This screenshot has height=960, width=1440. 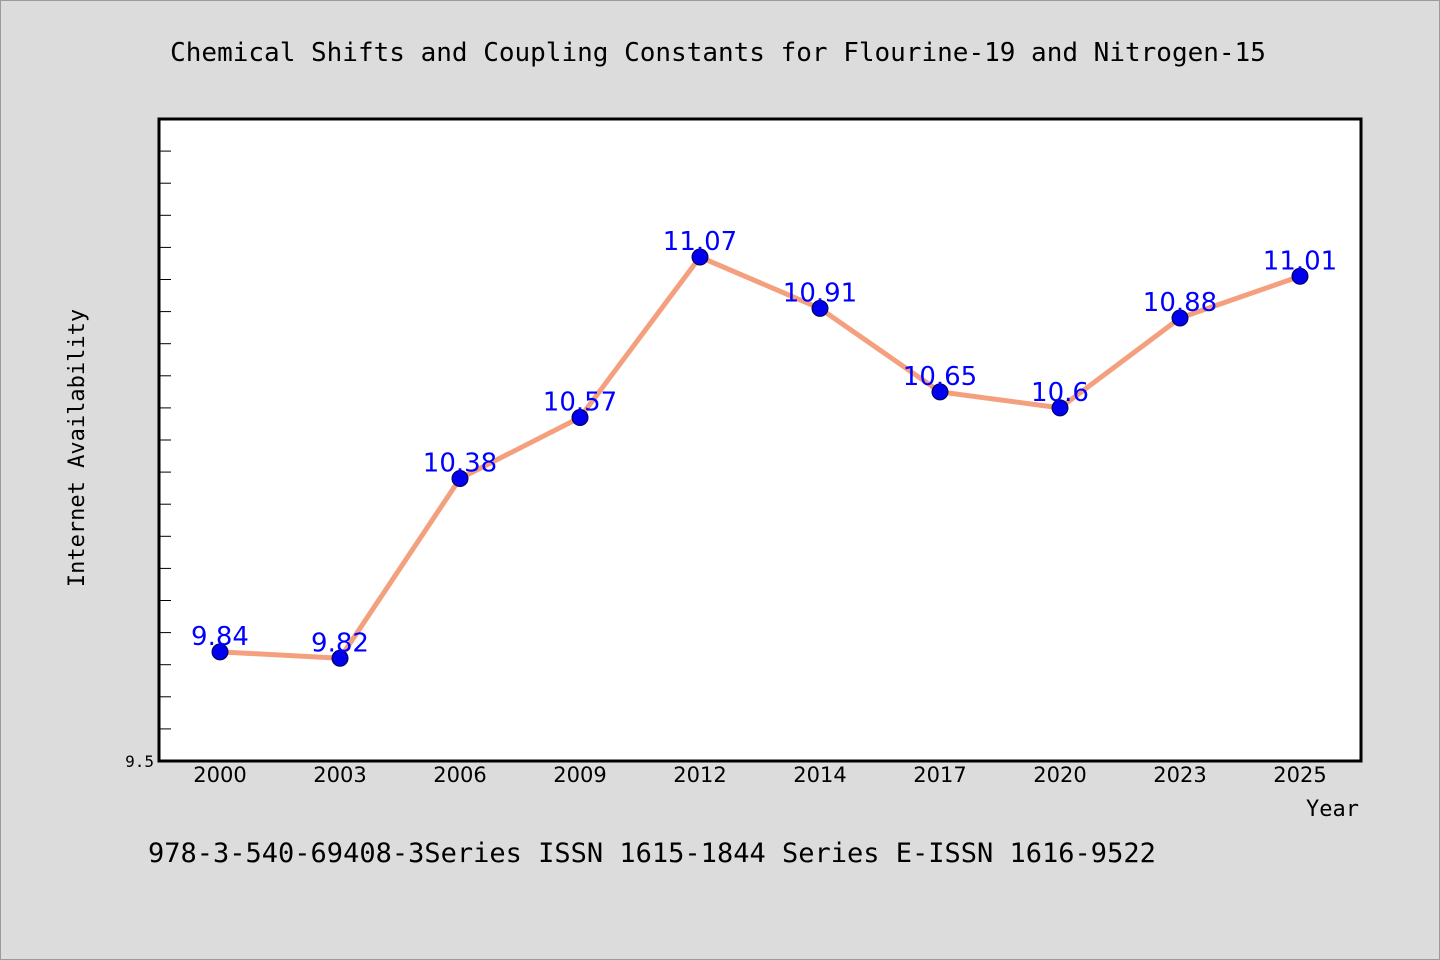 I want to click on data-label: 11.07, so click(x=700, y=242).